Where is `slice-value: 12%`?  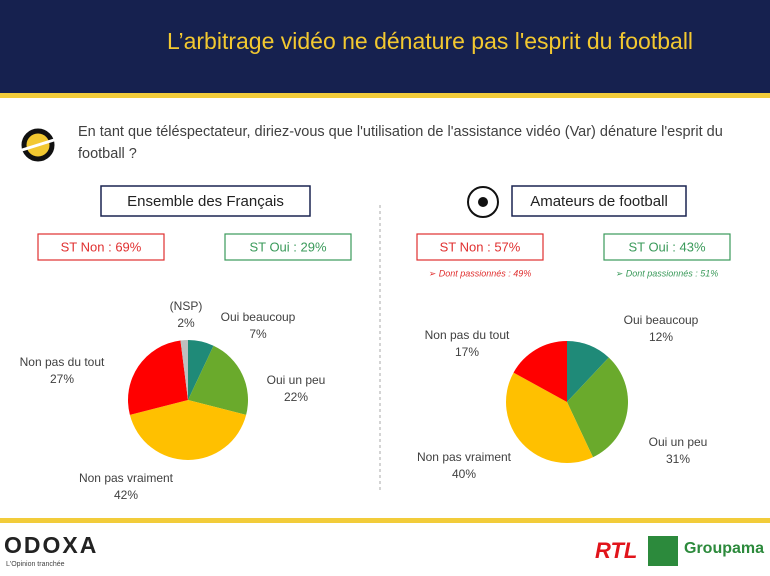 slice-value: 12% is located at coordinates (661, 337).